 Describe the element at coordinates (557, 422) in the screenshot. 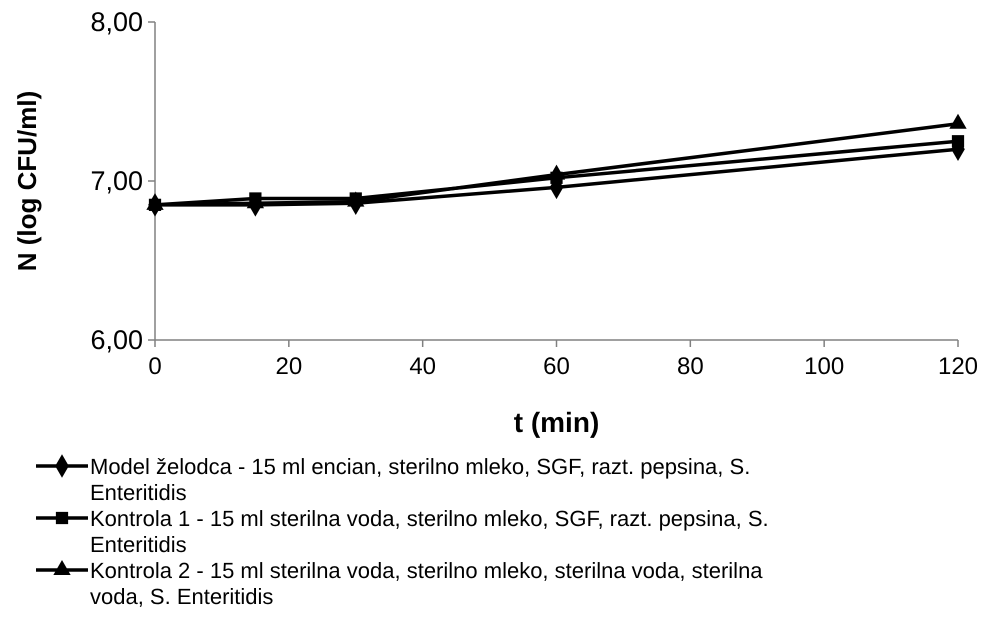

I see `x-axis-title: t (min)` at that location.